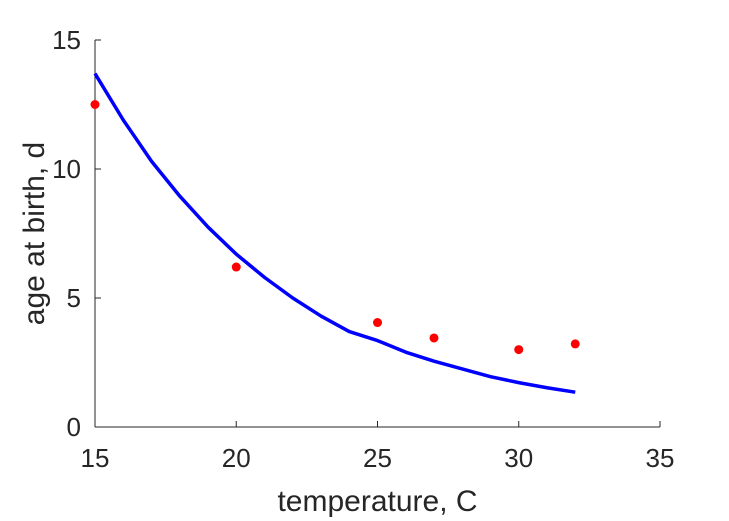  What do you see at coordinates (377, 458) in the screenshot?
I see `x-tick-label: 25` at bounding box center [377, 458].